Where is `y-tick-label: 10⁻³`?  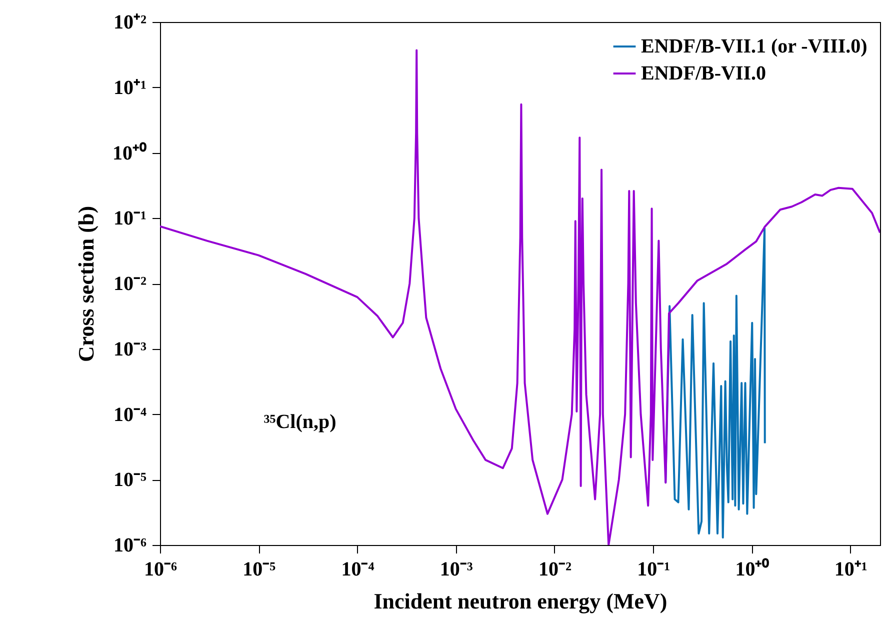
y-tick-label: 10⁻³ is located at coordinates (130, 349).